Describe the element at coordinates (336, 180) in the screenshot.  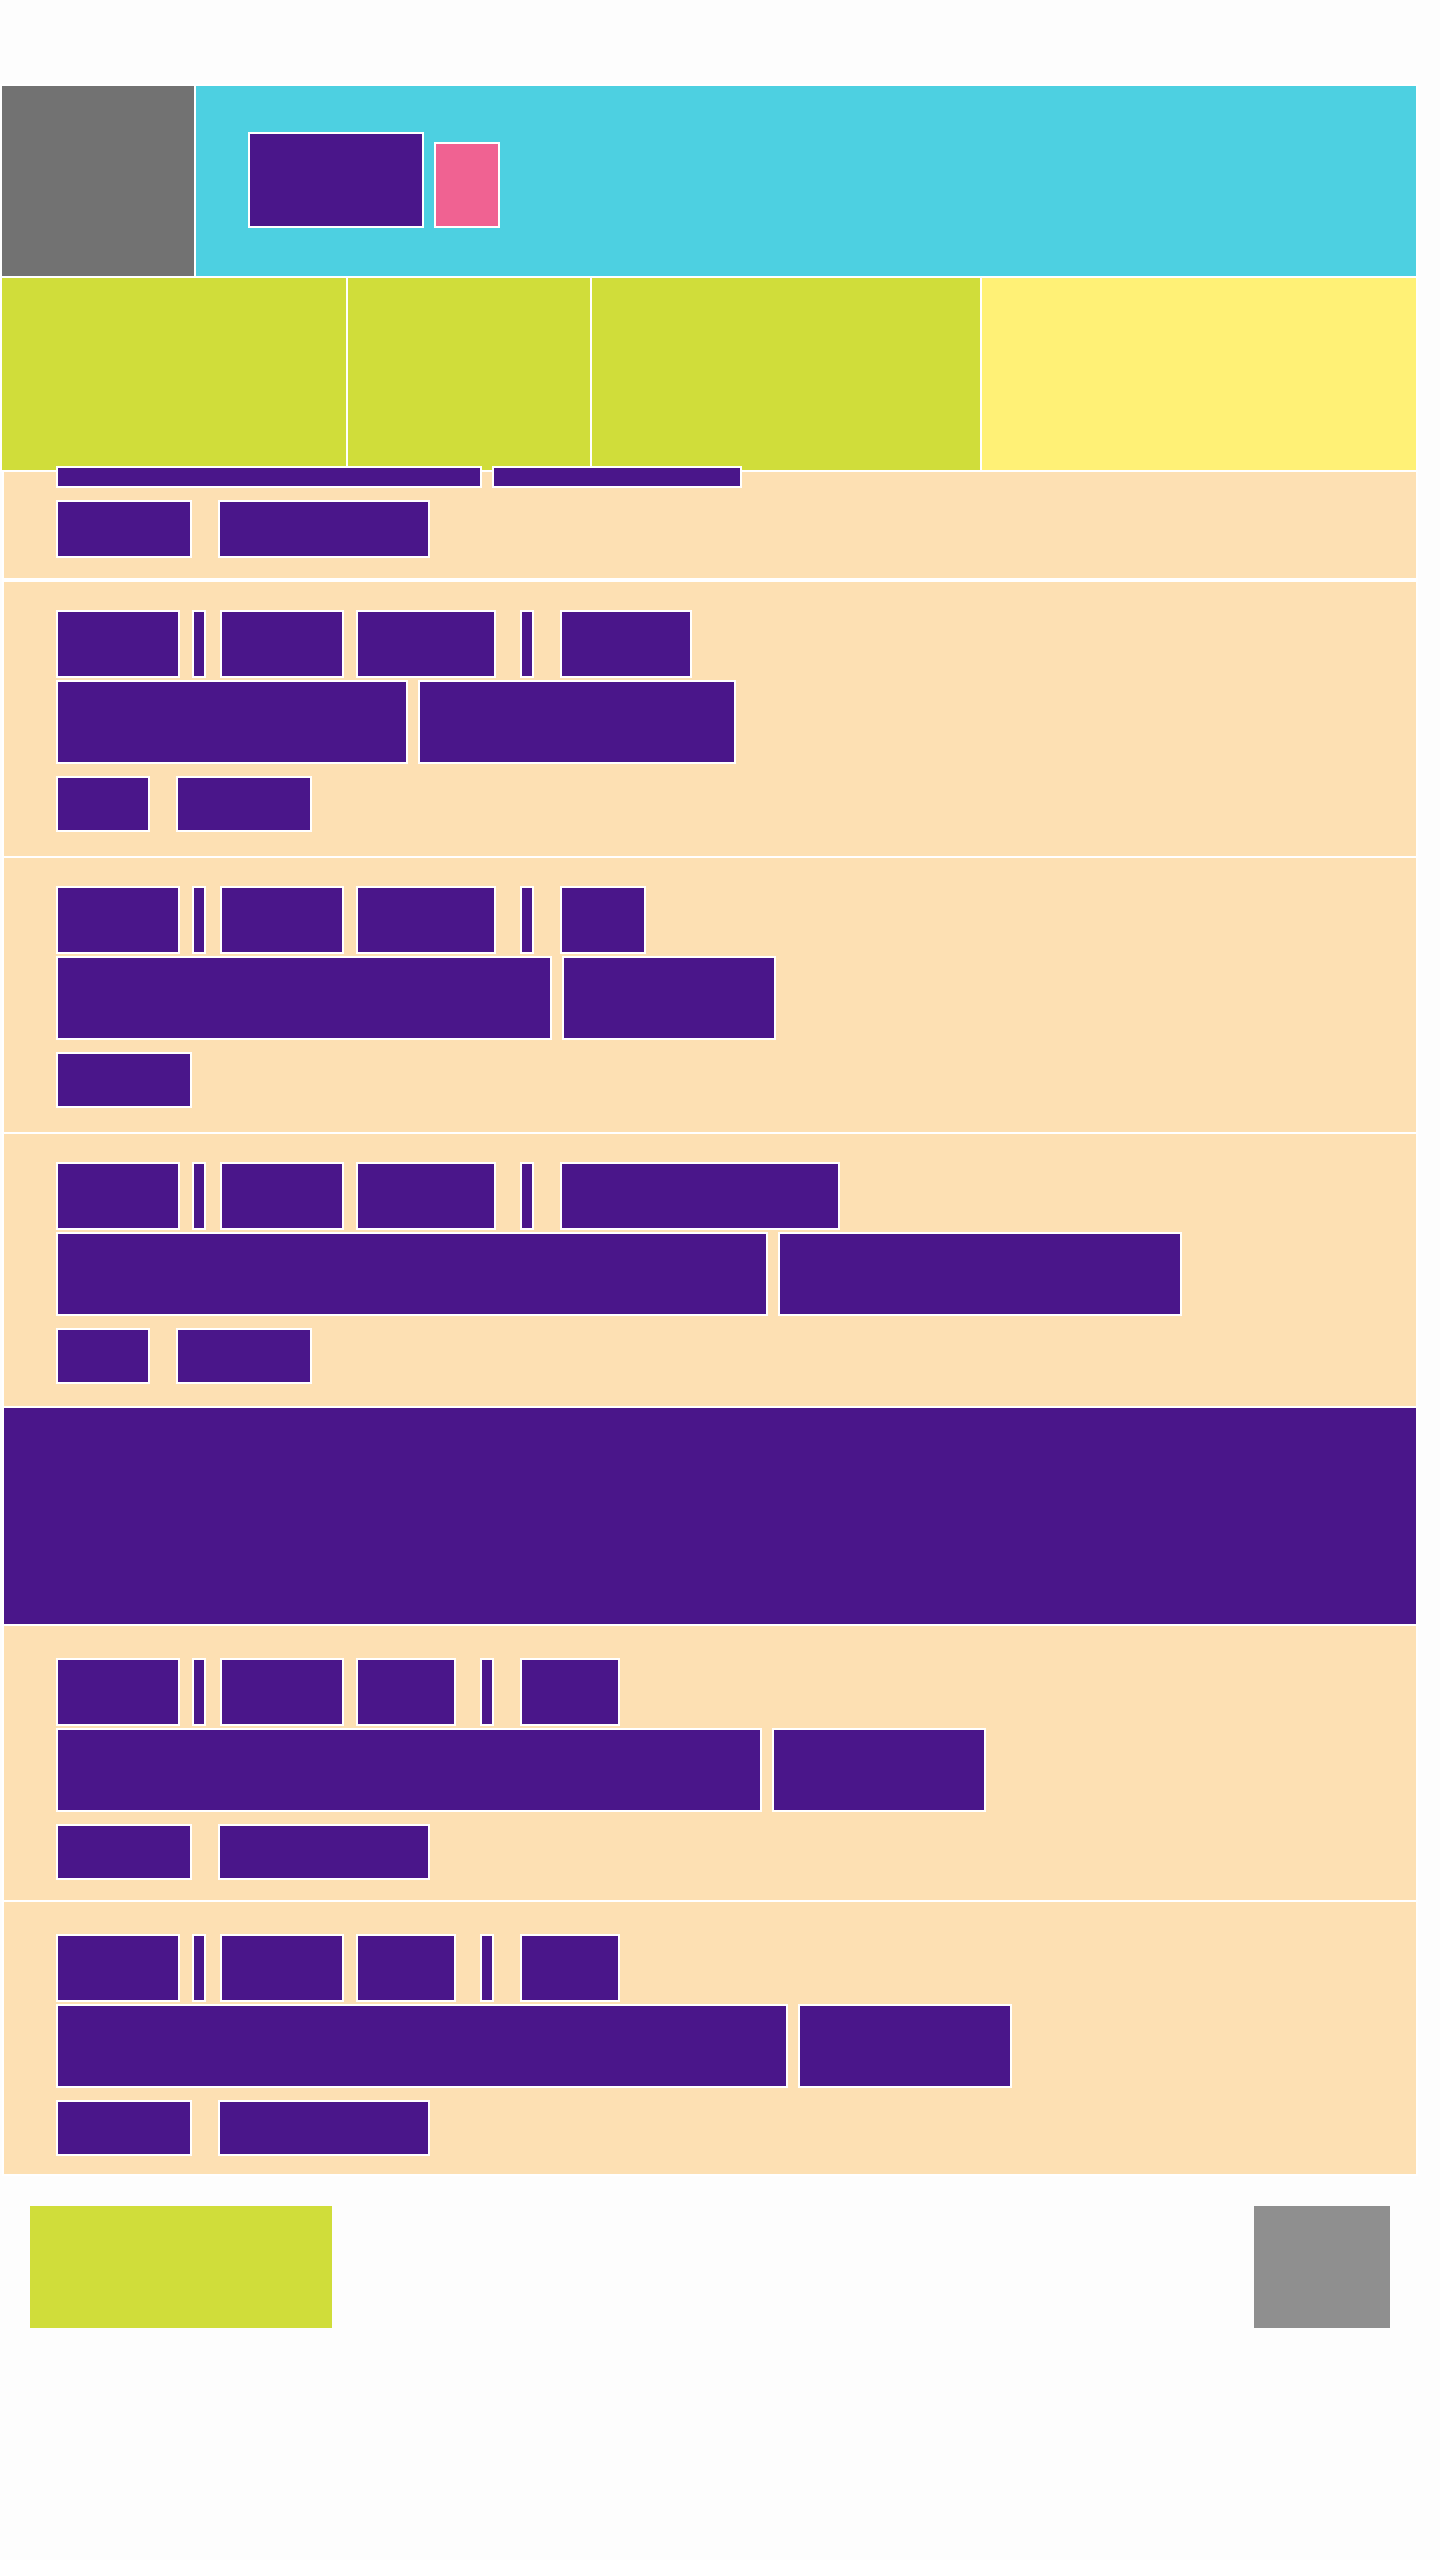
I see `header-title` at that location.